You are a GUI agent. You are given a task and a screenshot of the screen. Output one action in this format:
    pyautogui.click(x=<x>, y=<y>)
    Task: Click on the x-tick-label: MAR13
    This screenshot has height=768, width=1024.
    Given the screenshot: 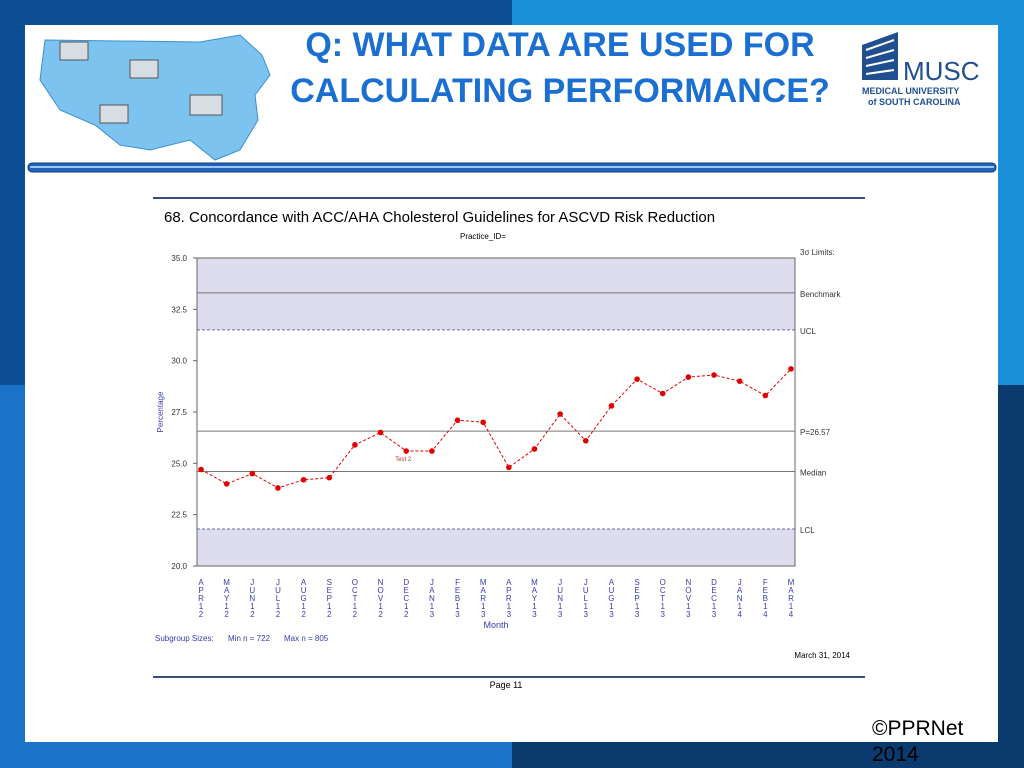 What is the action you would take?
    pyautogui.click(x=483, y=598)
    